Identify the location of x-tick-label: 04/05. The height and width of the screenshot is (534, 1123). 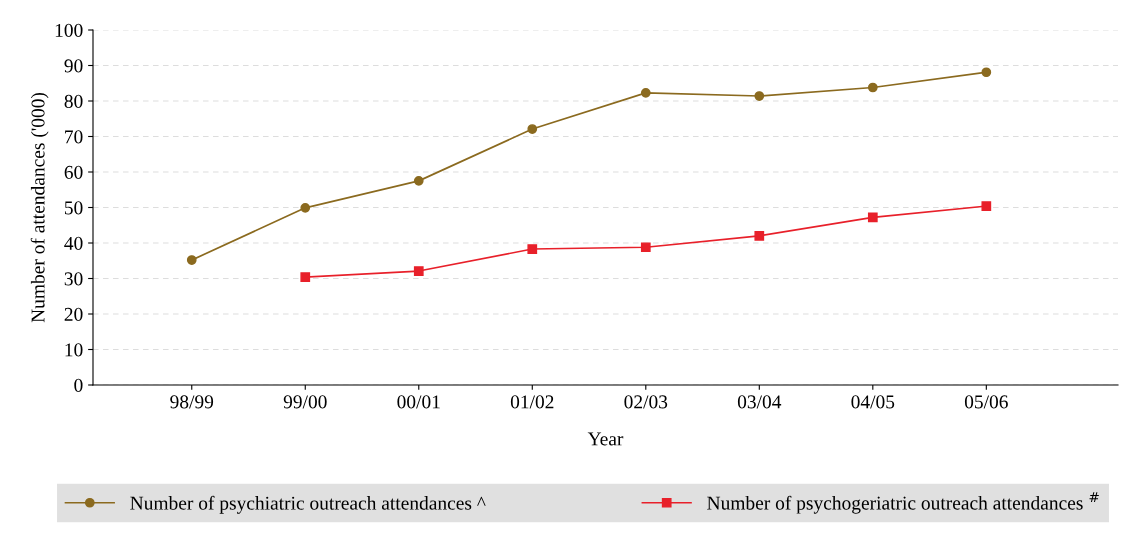
(873, 402).